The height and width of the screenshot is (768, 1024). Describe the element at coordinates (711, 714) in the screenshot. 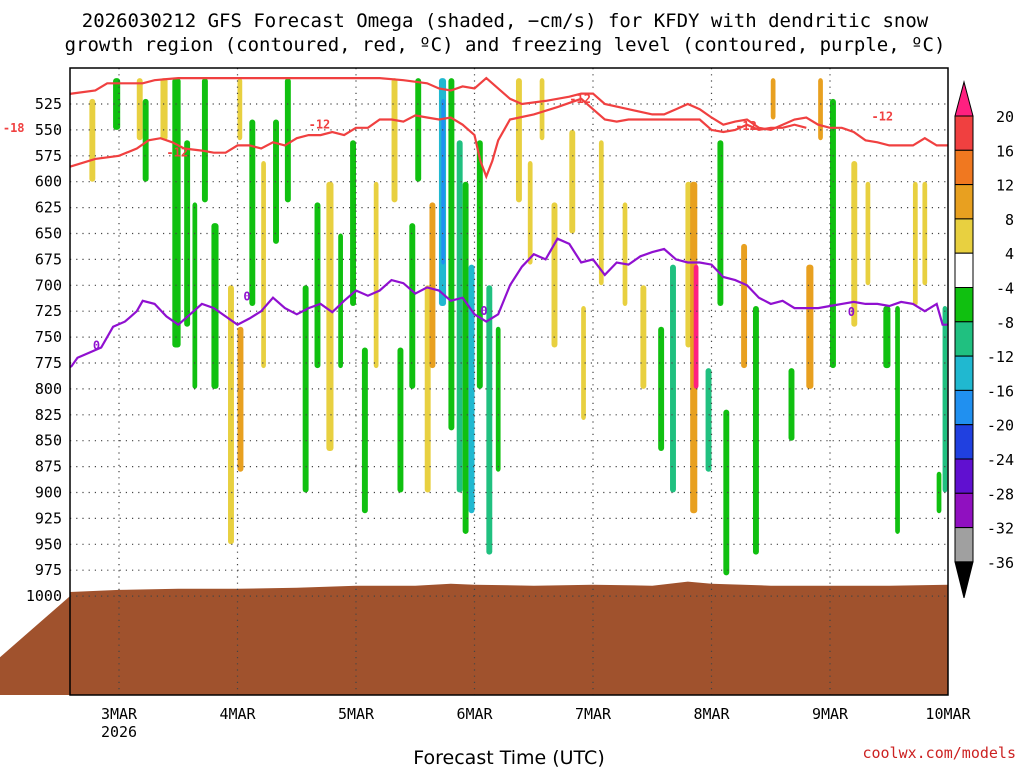

I see `x-tick-label: 8MAR` at that location.